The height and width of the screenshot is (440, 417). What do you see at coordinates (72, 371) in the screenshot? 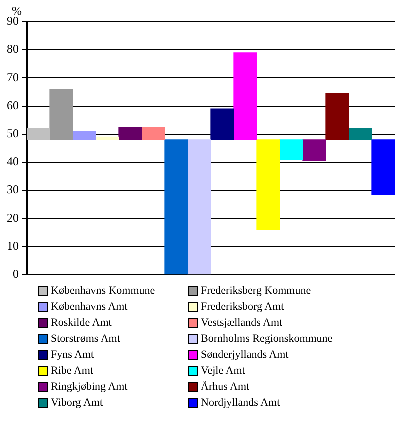
I see `legend-label: Ribe Amt` at bounding box center [72, 371].